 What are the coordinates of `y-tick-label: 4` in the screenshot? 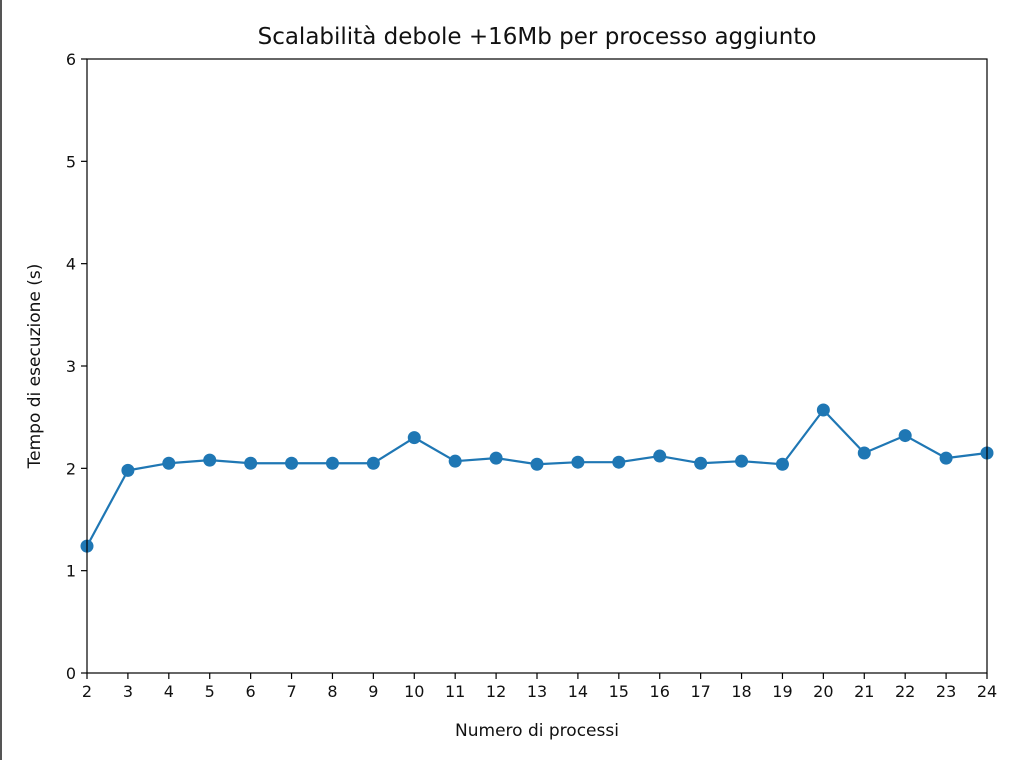 It's located at (71, 264).